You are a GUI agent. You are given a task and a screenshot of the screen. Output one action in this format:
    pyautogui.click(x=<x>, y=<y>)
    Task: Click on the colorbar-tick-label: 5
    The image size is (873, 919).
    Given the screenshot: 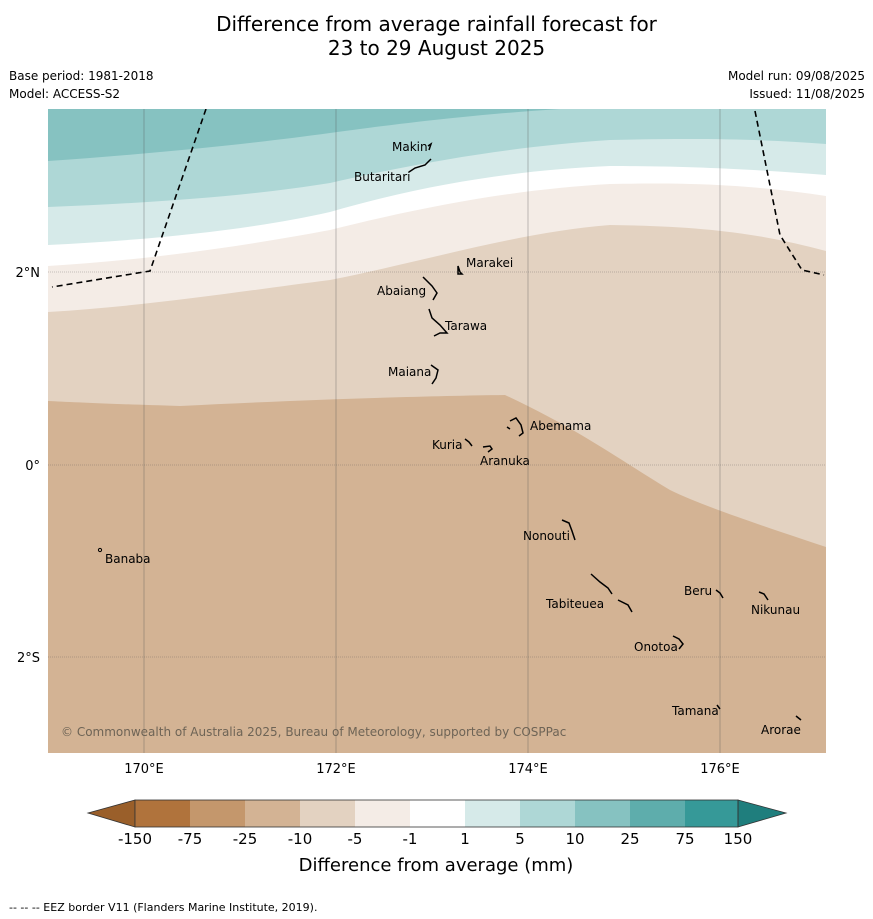 What is the action you would take?
    pyautogui.click(x=520, y=839)
    